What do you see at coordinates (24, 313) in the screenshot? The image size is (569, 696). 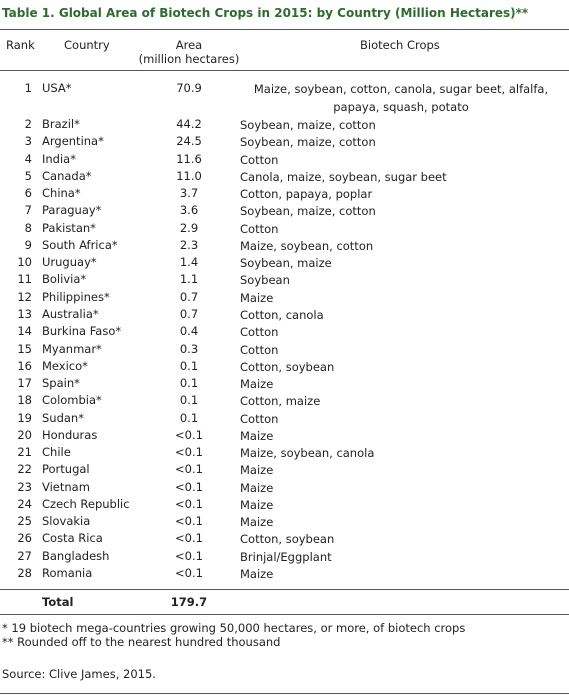 I see `rank: 13` at bounding box center [24, 313].